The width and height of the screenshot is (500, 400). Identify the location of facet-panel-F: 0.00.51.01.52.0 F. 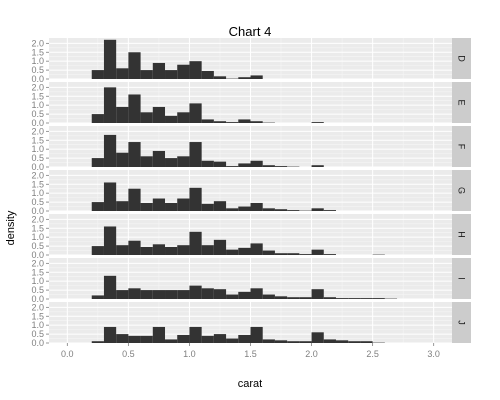
(251, 149).